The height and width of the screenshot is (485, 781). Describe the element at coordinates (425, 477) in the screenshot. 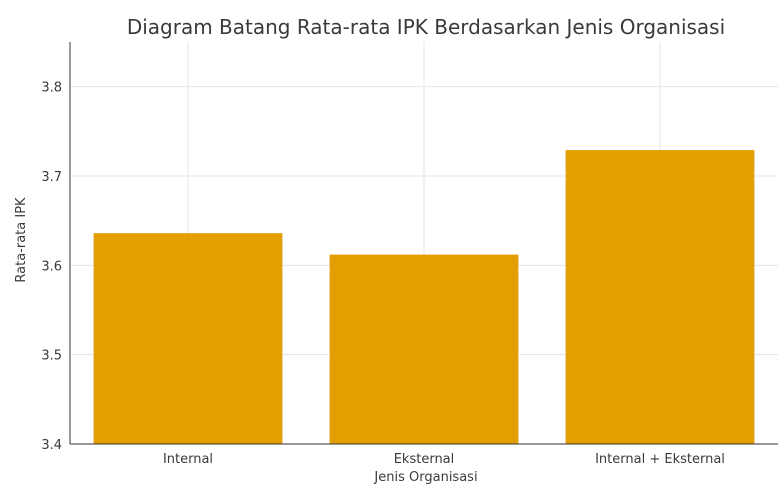

I see `x-axis-label: Jenis Organisasi` at that location.